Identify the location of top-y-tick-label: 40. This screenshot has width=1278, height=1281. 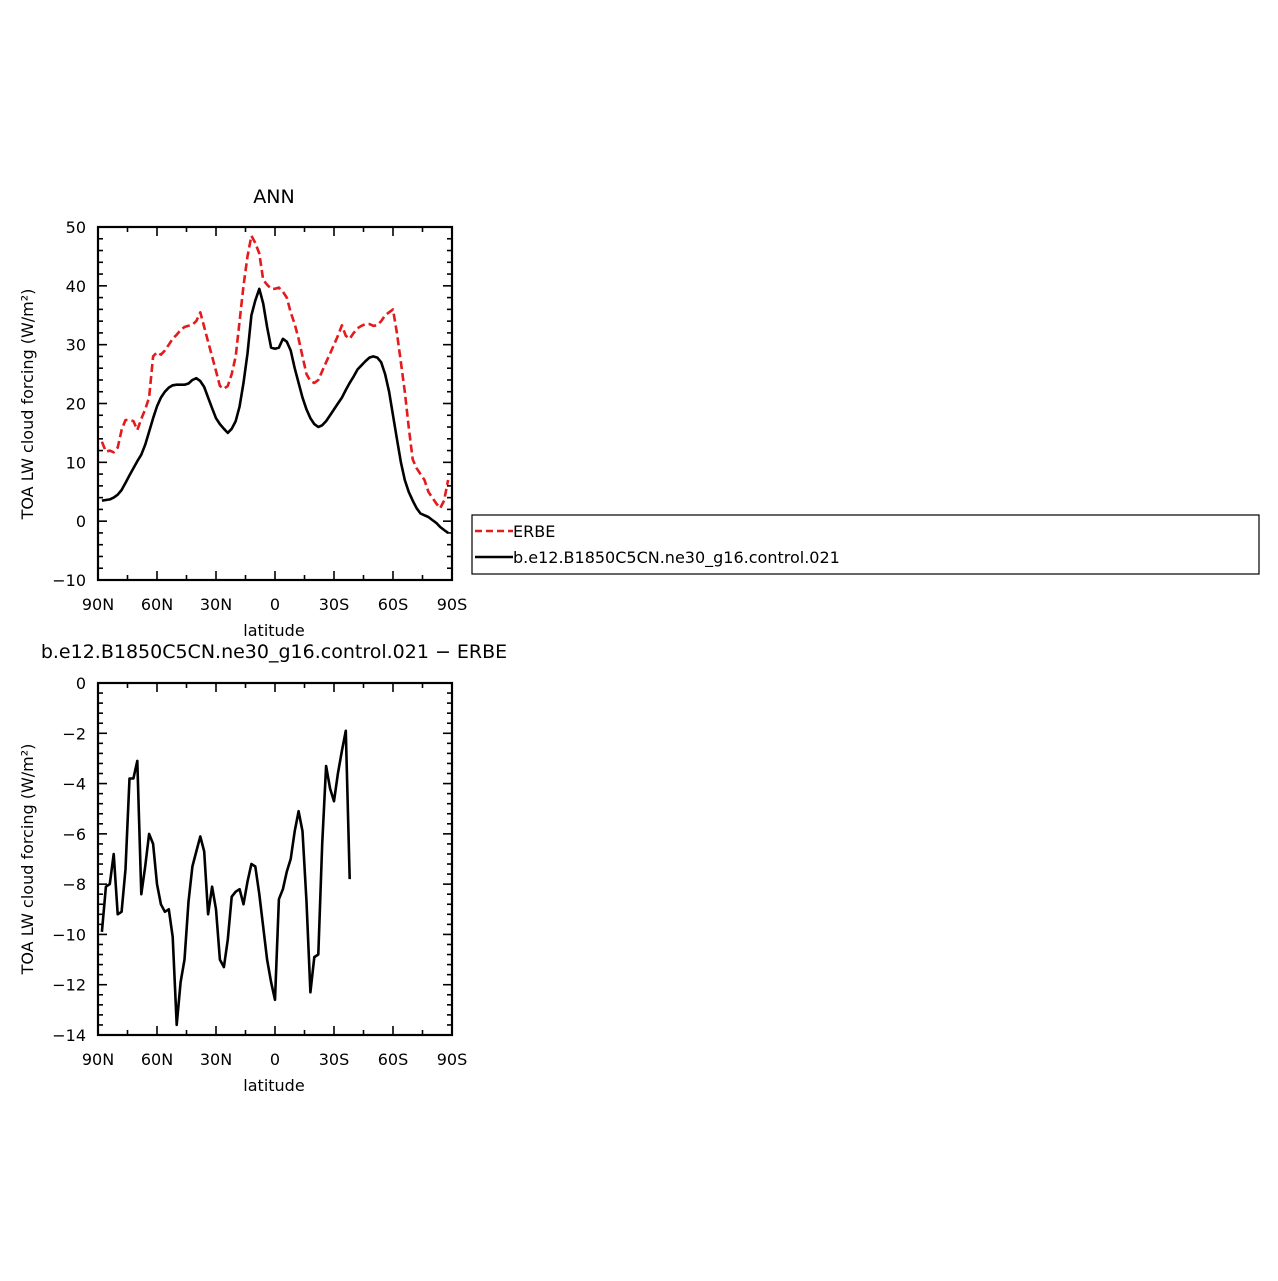
(76, 286).